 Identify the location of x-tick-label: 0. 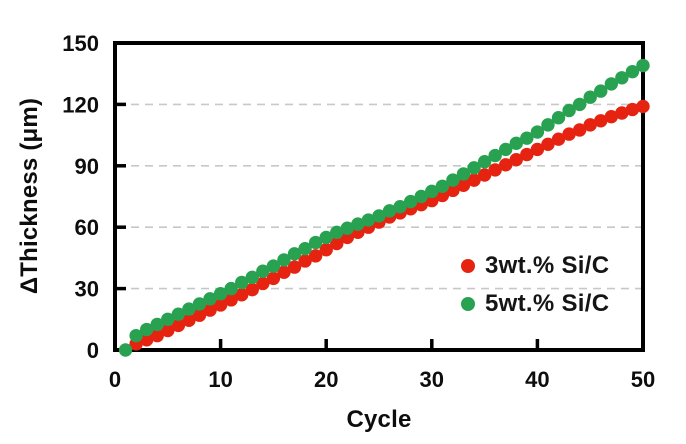
(115, 379).